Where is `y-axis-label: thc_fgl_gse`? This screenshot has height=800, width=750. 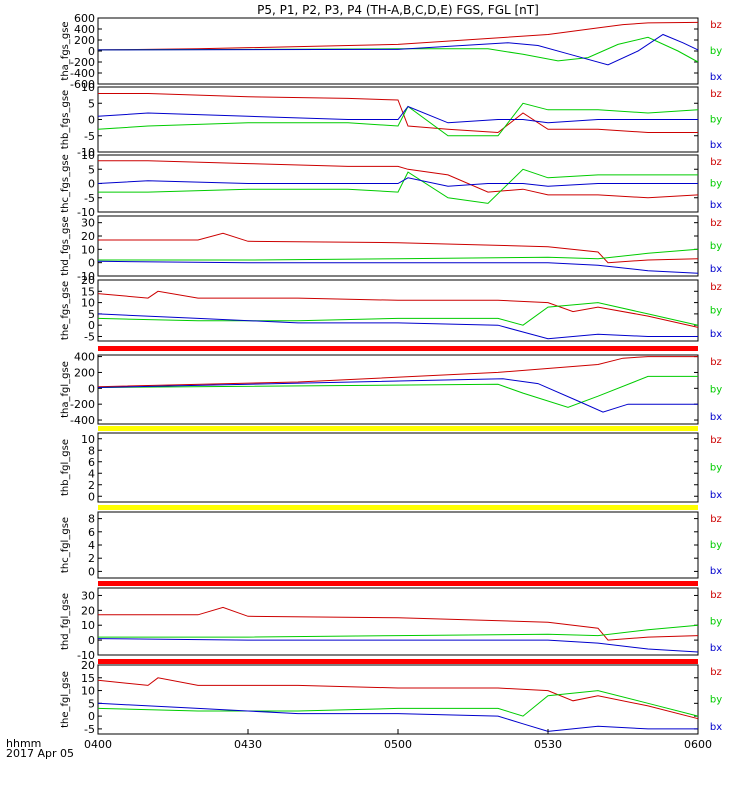
y-axis-label: thc_fgl_gse is located at coordinates (65, 545).